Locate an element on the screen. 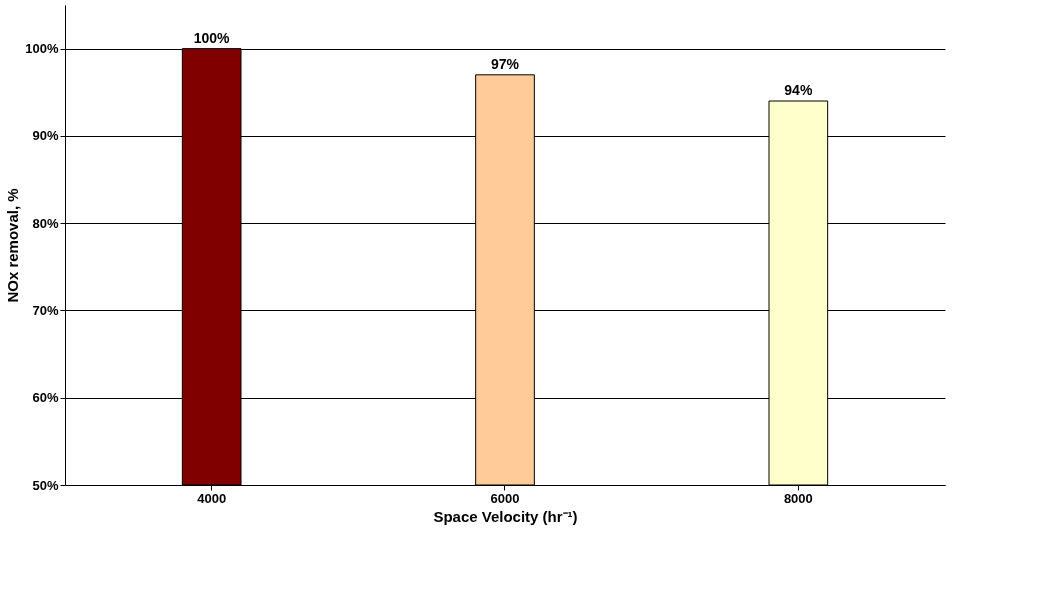 The height and width of the screenshot is (602, 1049). y-tick-label: 60% is located at coordinates (45, 398).